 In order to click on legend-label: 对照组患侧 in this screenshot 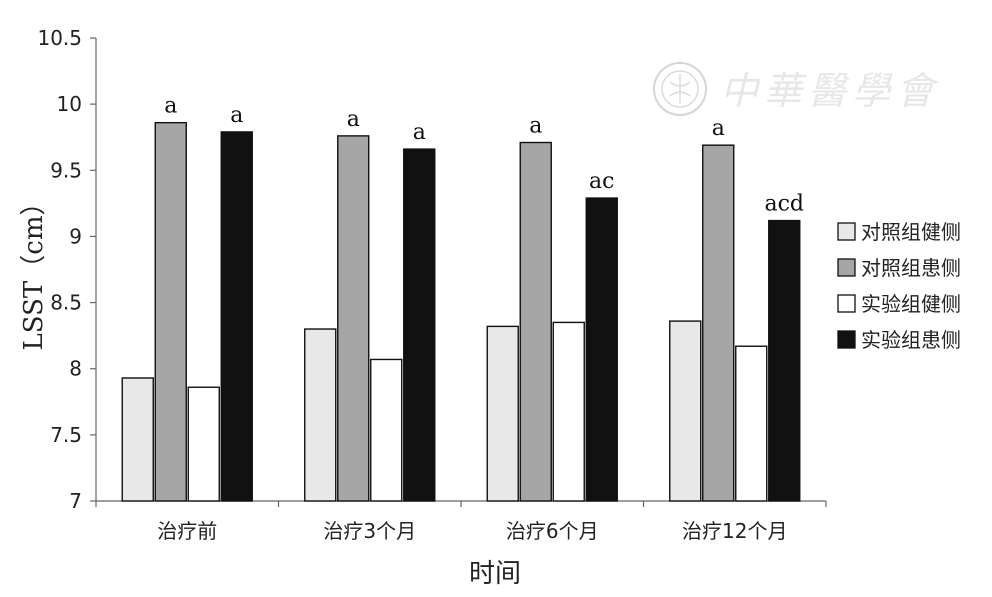, I will do `click(911, 268)`.